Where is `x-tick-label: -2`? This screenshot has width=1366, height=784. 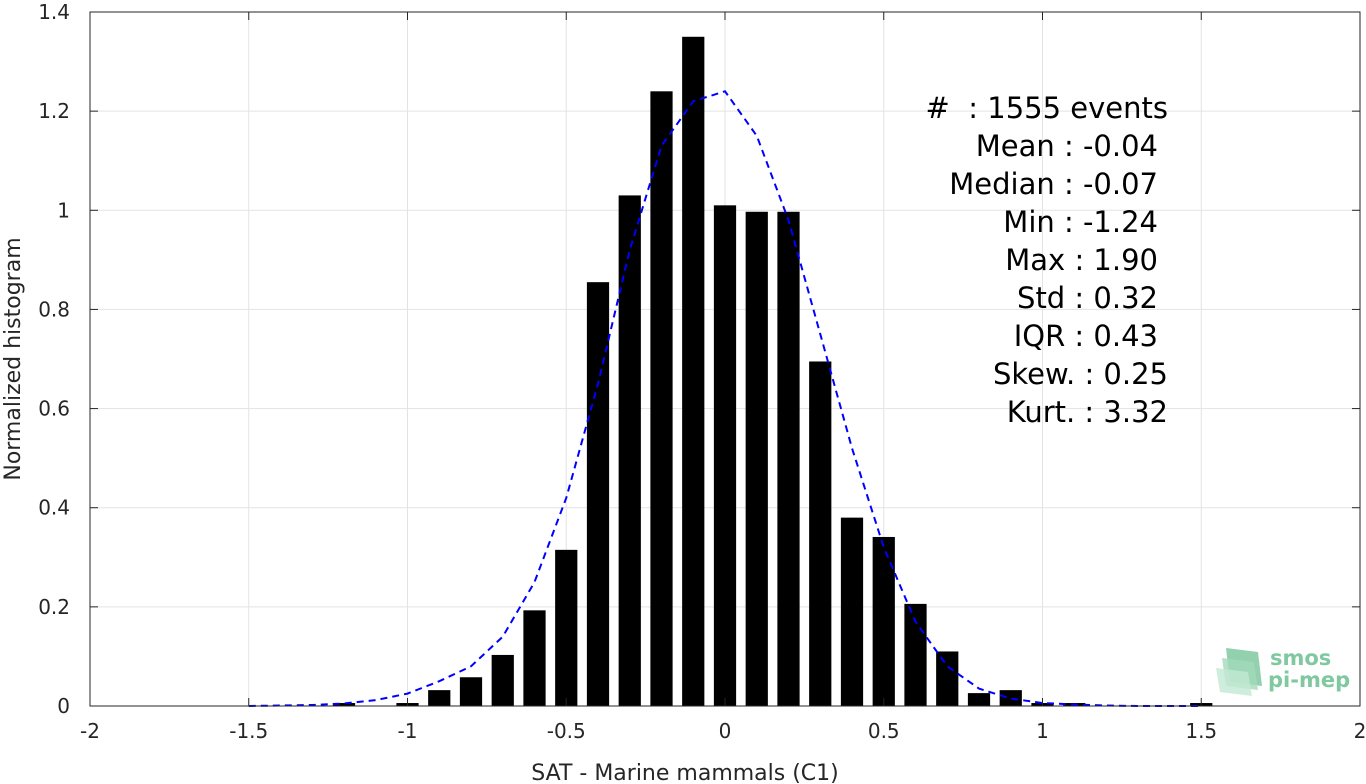 x-tick-label: -2 is located at coordinates (90, 731).